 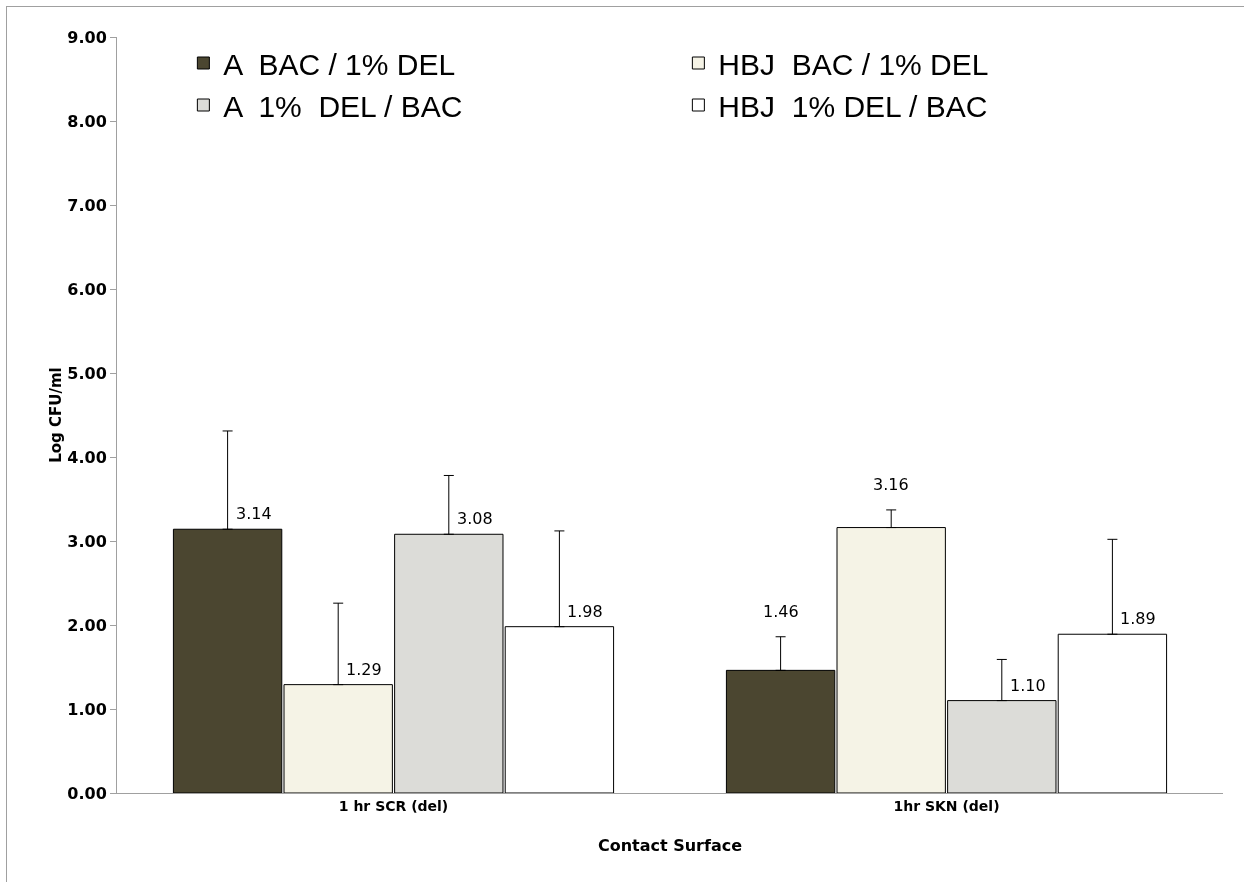 I want to click on y-tick-label: 6.00, so click(x=87, y=289).